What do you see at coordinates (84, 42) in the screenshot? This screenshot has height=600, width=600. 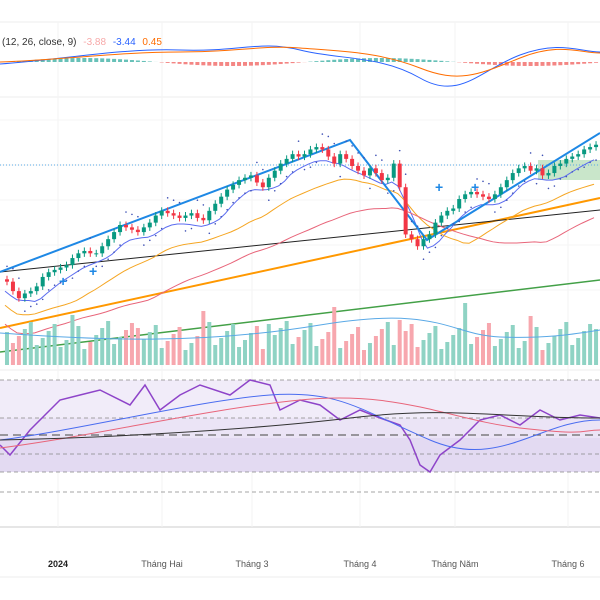 I see `macd-legend: (12, 26, close, 9) -3.88 -3.44 0.45` at bounding box center [84, 42].